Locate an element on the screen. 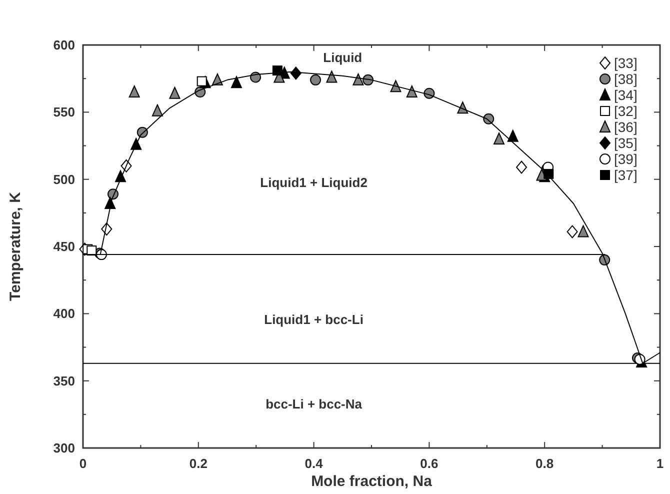  annotation: Liquid1 + bcc-Li is located at coordinates (314, 320).